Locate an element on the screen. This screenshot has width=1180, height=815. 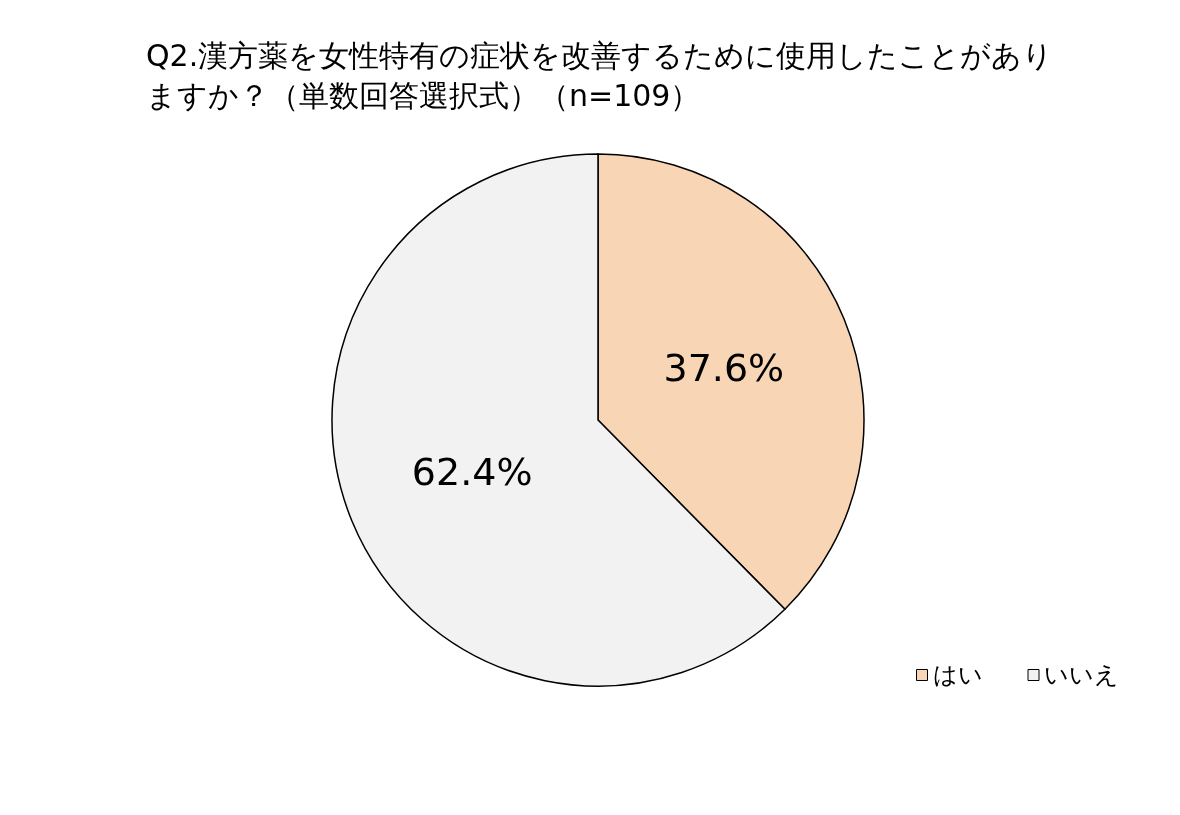
legend-label: はい is located at coordinates (957, 675).